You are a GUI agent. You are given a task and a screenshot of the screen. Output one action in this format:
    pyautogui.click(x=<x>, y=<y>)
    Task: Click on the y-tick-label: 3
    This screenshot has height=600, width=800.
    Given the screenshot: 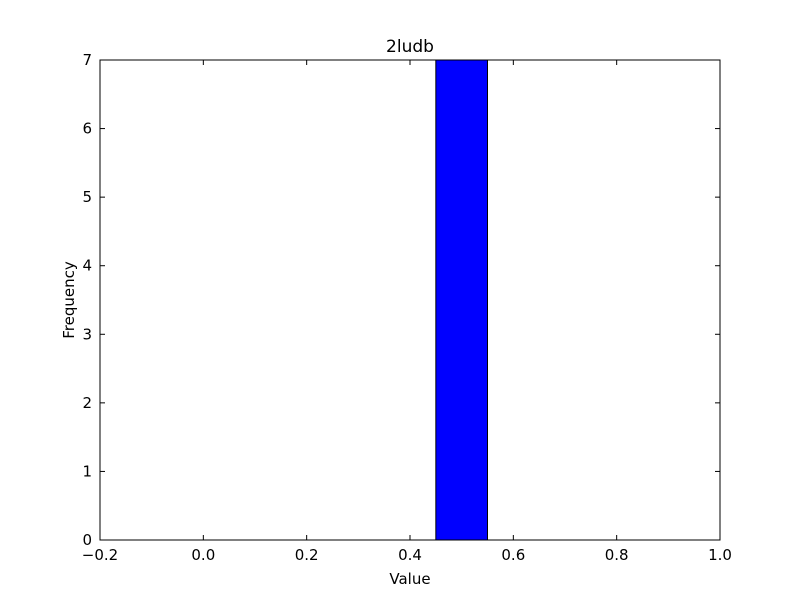 What is the action you would take?
    pyautogui.click(x=87, y=334)
    